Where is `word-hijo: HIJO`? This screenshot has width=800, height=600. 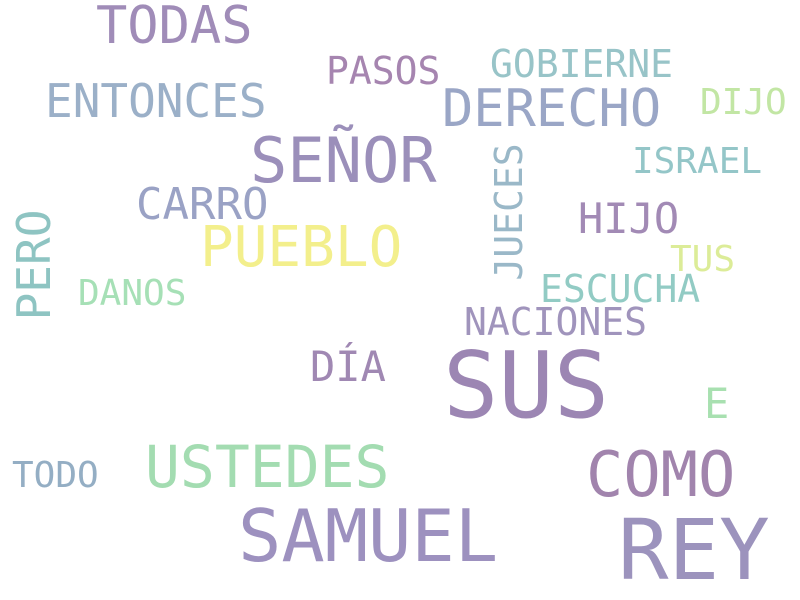 word-hijo: HIJO is located at coordinates (629, 218).